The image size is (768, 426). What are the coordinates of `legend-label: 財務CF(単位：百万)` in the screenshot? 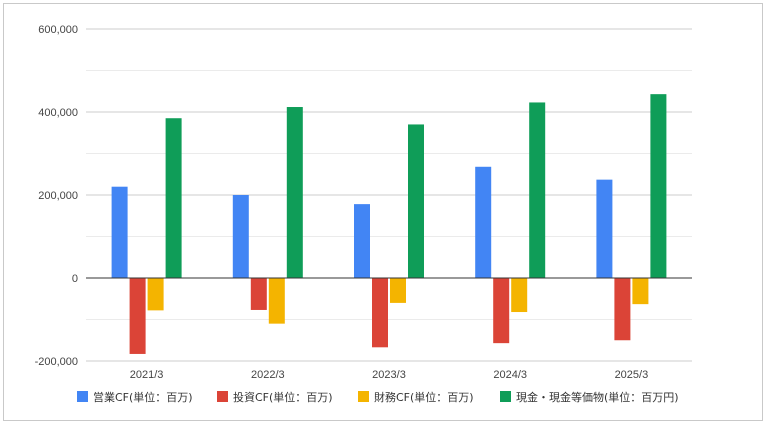 It's located at (424, 397).